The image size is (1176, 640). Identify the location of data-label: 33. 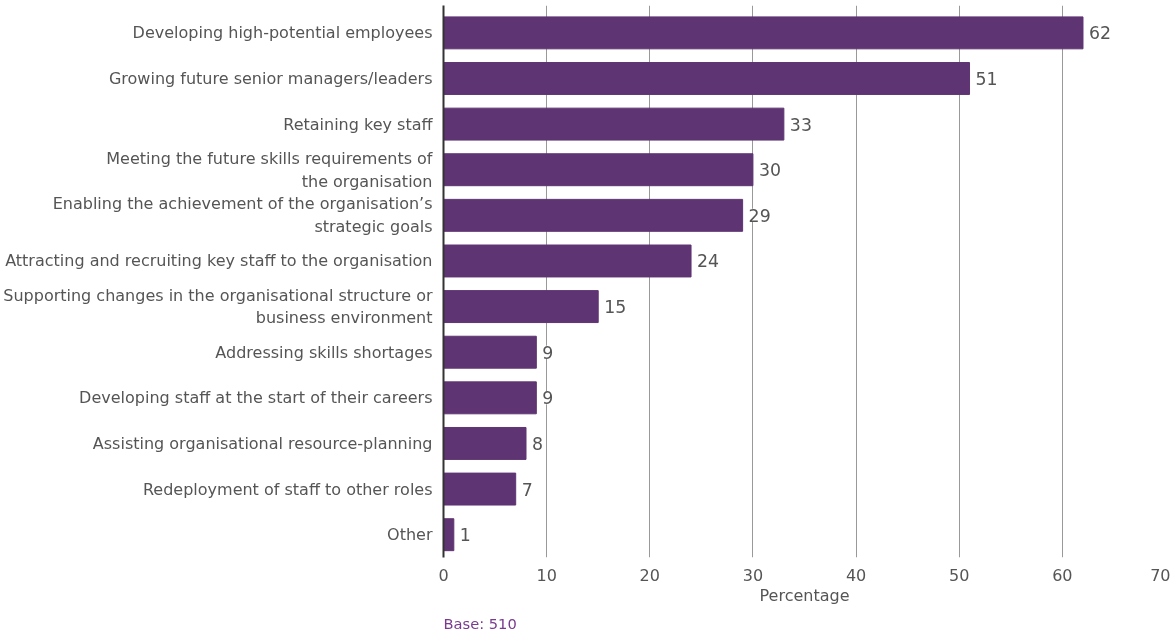
(800, 124).